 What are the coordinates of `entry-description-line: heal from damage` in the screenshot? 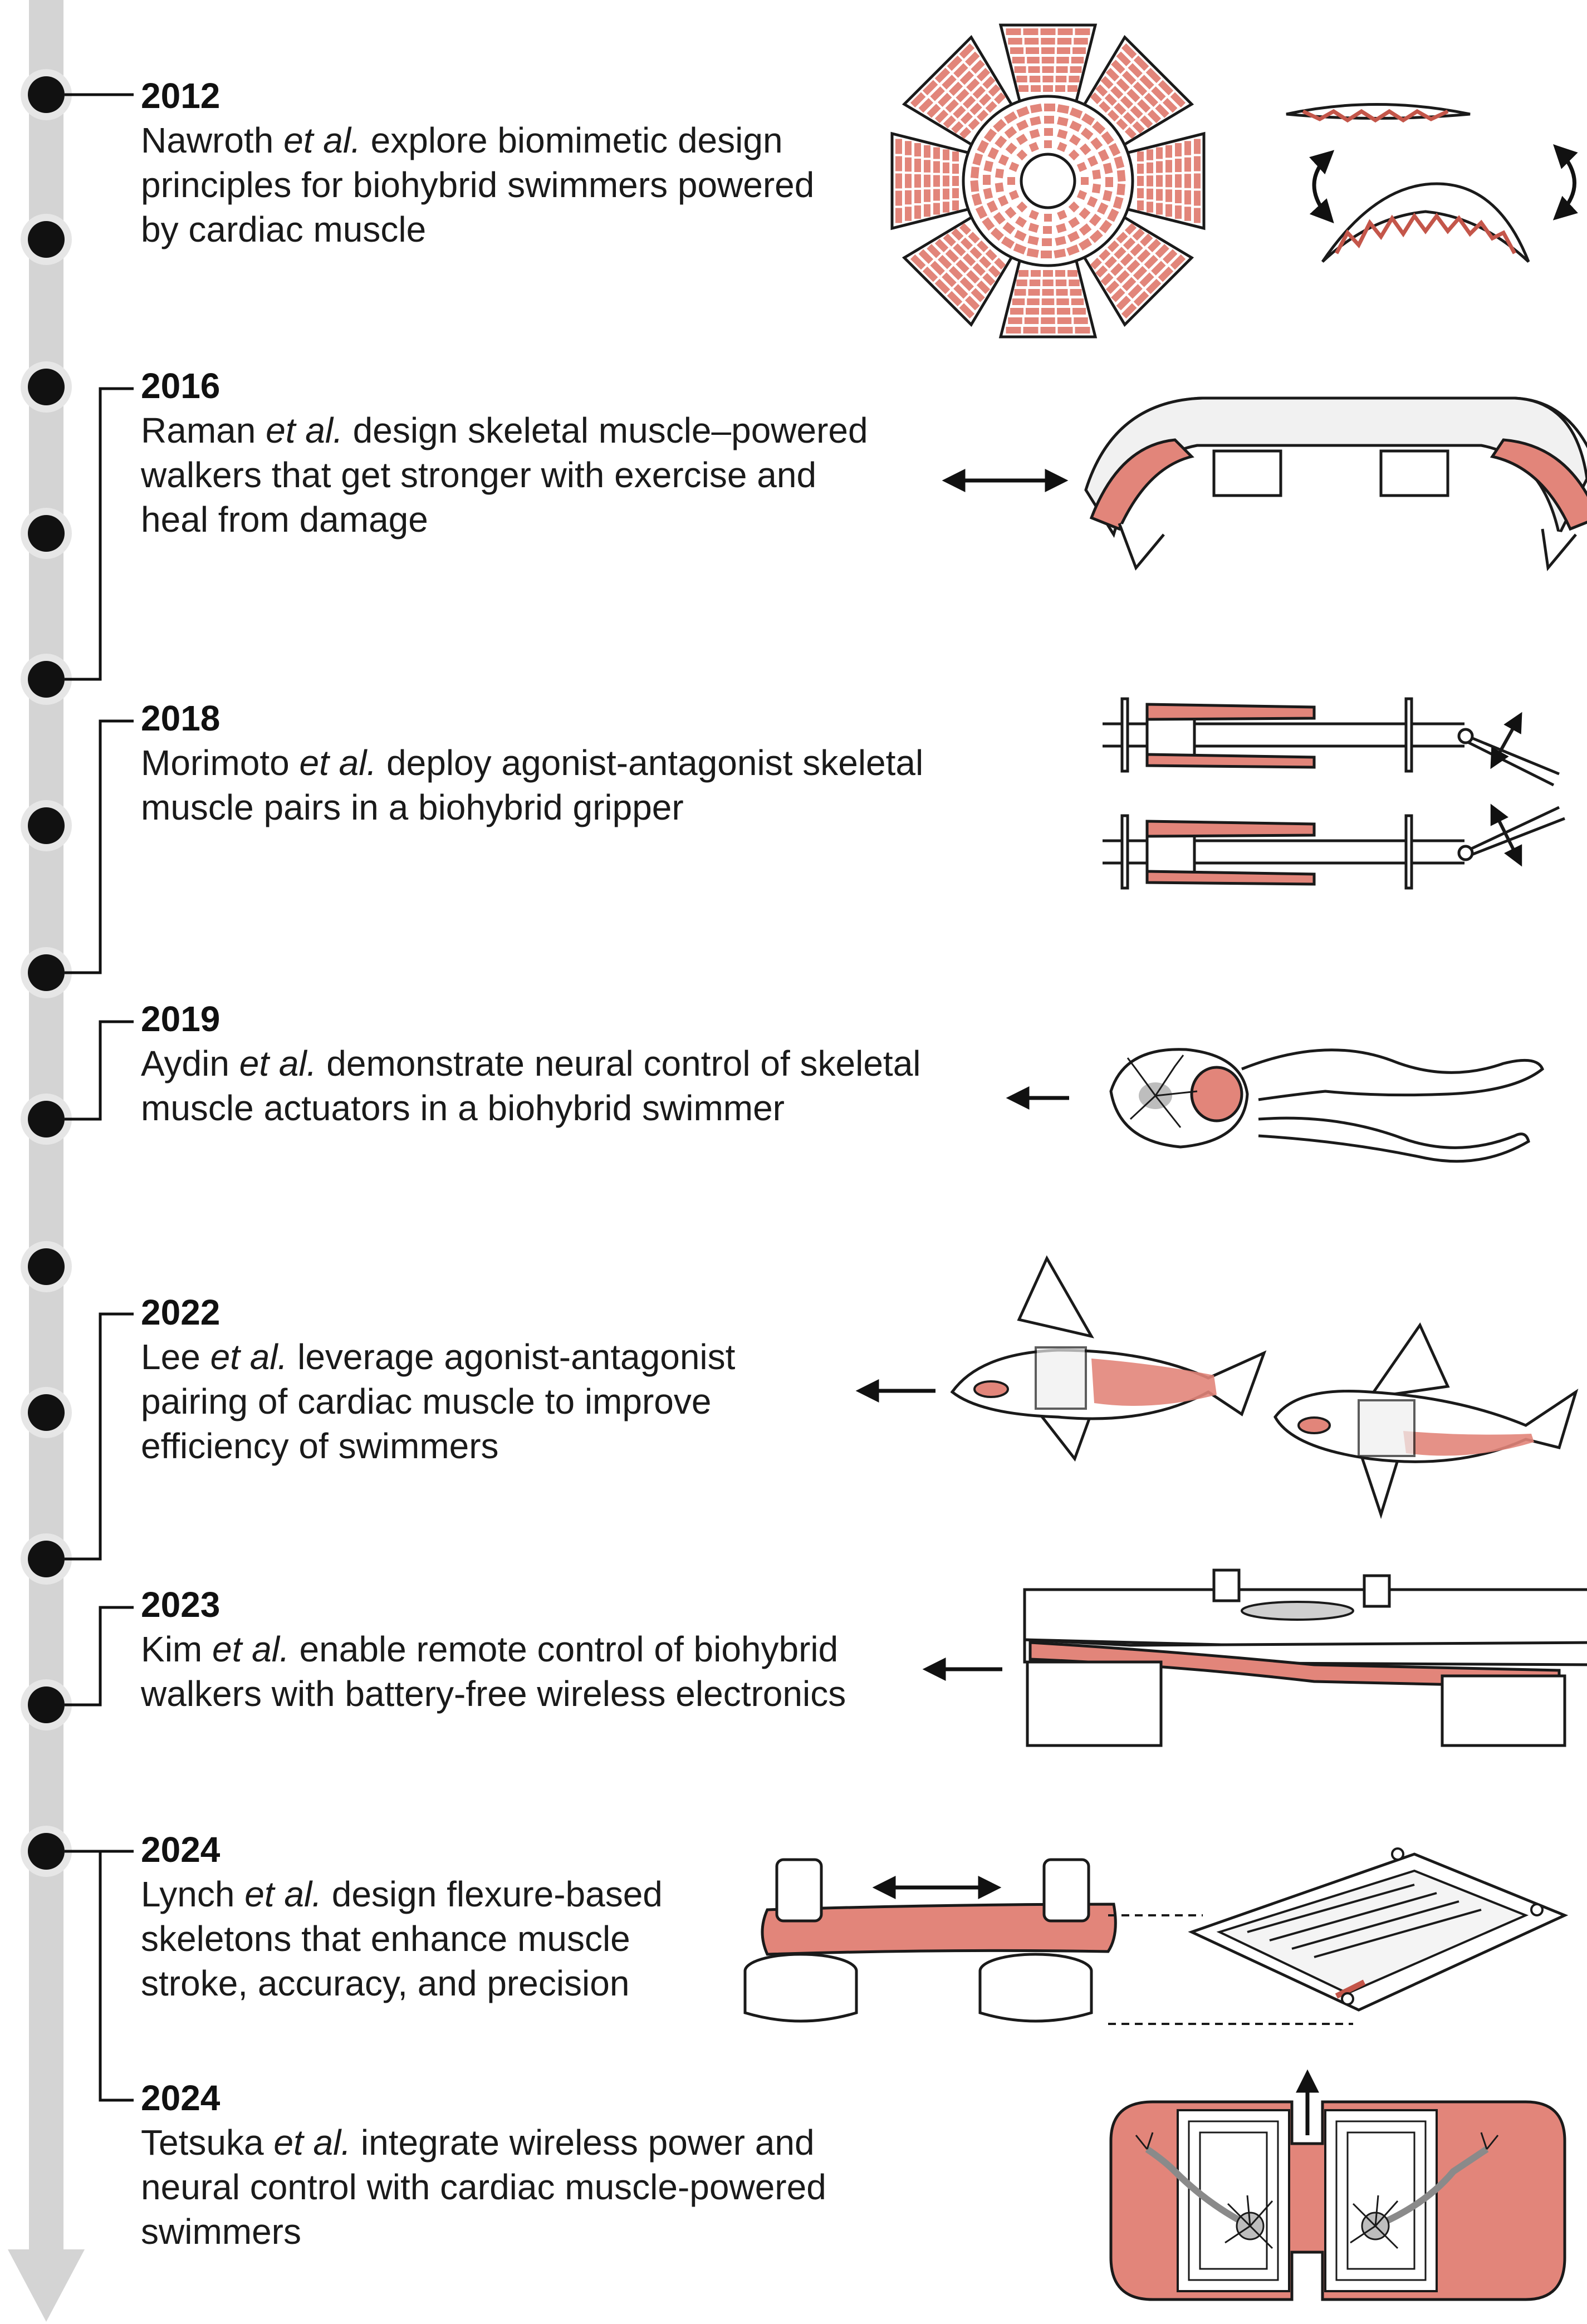 It's located at (284, 519).